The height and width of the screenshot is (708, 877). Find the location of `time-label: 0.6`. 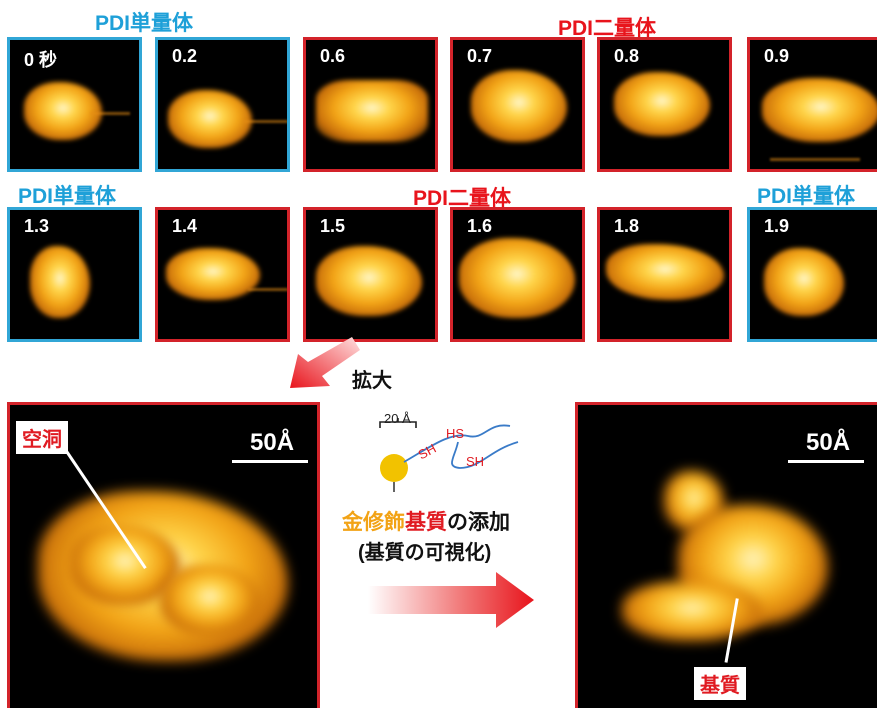

time-label: 0.6 is located at coordinates (333, 56).